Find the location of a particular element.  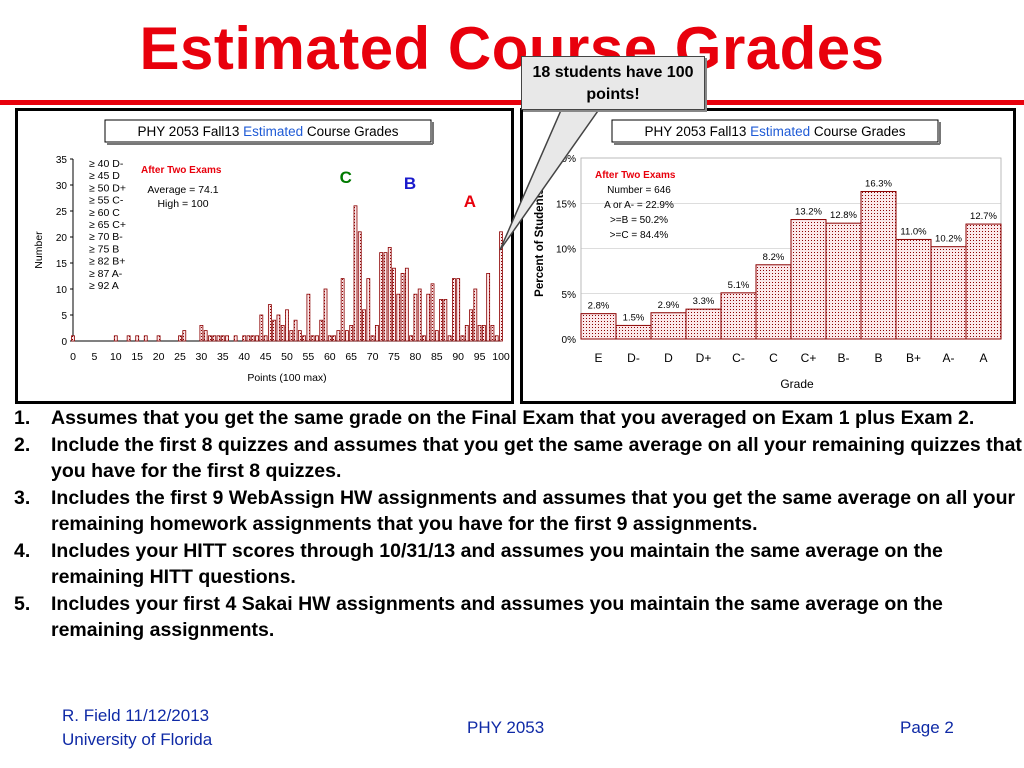

chart-title-part: PHY 2053 Fall13 is located at coordinates (698, 131).